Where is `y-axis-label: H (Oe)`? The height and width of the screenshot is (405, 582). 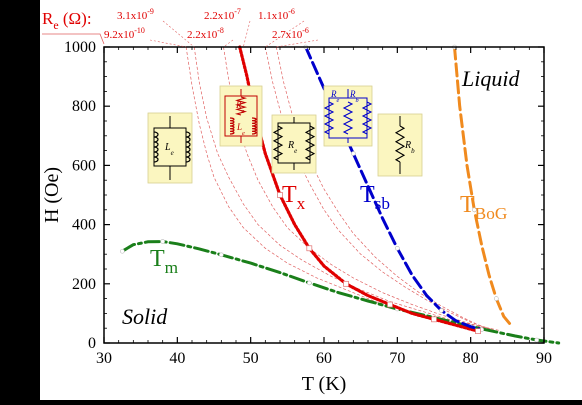 y-axis-label: H (Oe) is located at coordinates (52, 195).